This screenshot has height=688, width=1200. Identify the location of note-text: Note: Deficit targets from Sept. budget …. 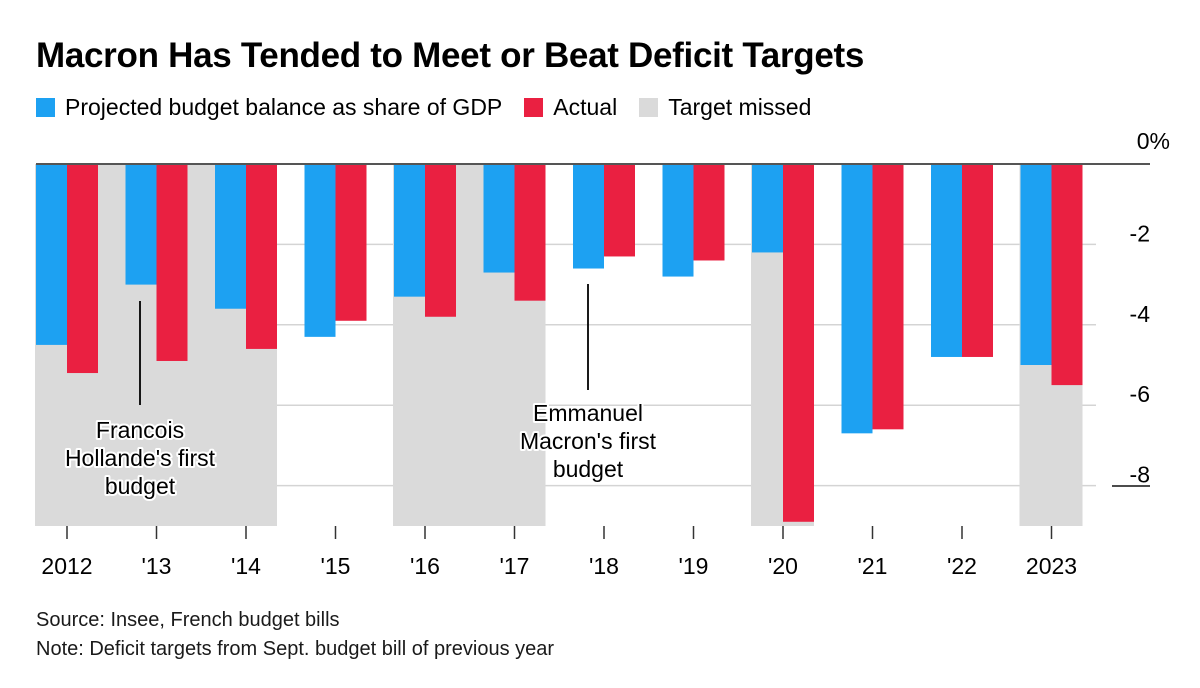
(295, 649).